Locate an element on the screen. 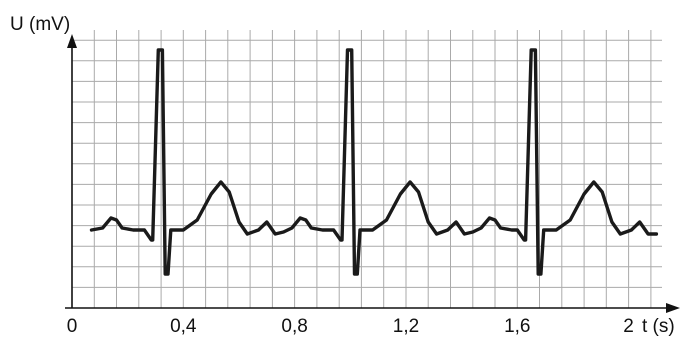 Image resolution: width=700 pixels, height=339 pixels. x-tick-label: 0,8 is located at coordinates (294, 326).